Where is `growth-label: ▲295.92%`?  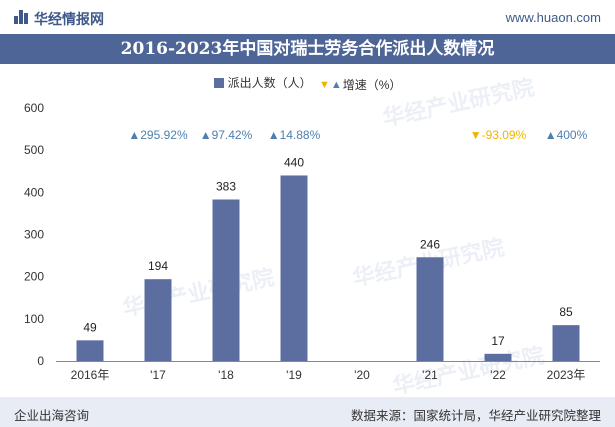
growth-label: ▲295.92% is located at coordinates (158, 135).